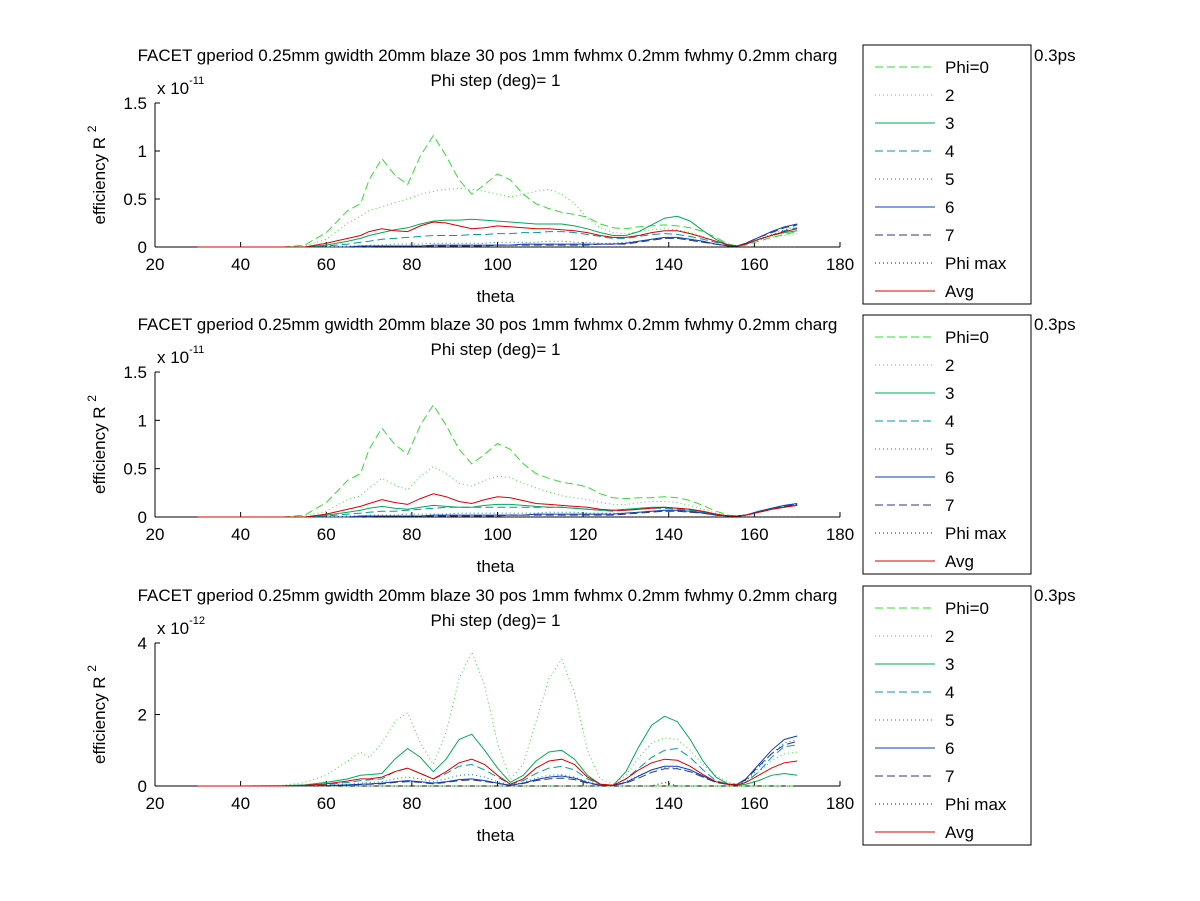 The width and height of the screenshot is (1200, 901). I want to click on y-axis-label-sup: 2, so click(92, 668).